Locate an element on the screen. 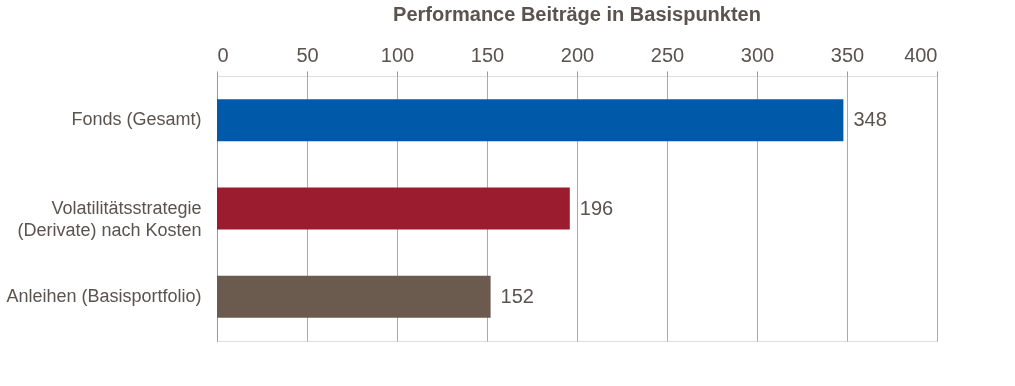 This screenshot has height=386, width=1015. y-tick-label: Volatilitätsstrategie (Derivate) nach Kosten is located at coordinates (109, 218).